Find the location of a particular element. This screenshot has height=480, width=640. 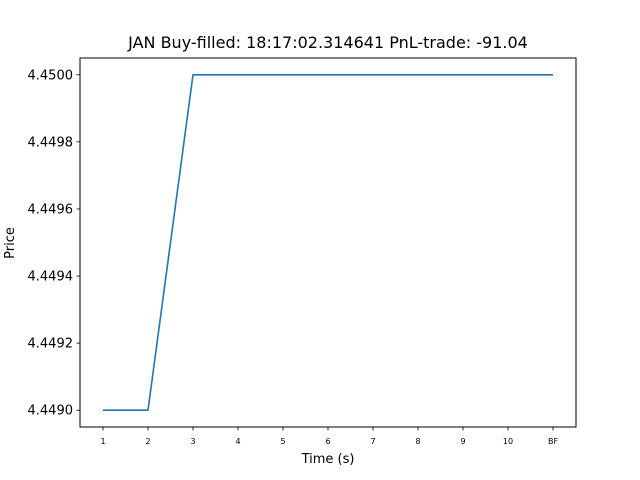

x-tick-label: 9 is located at coordinates (462, 441).